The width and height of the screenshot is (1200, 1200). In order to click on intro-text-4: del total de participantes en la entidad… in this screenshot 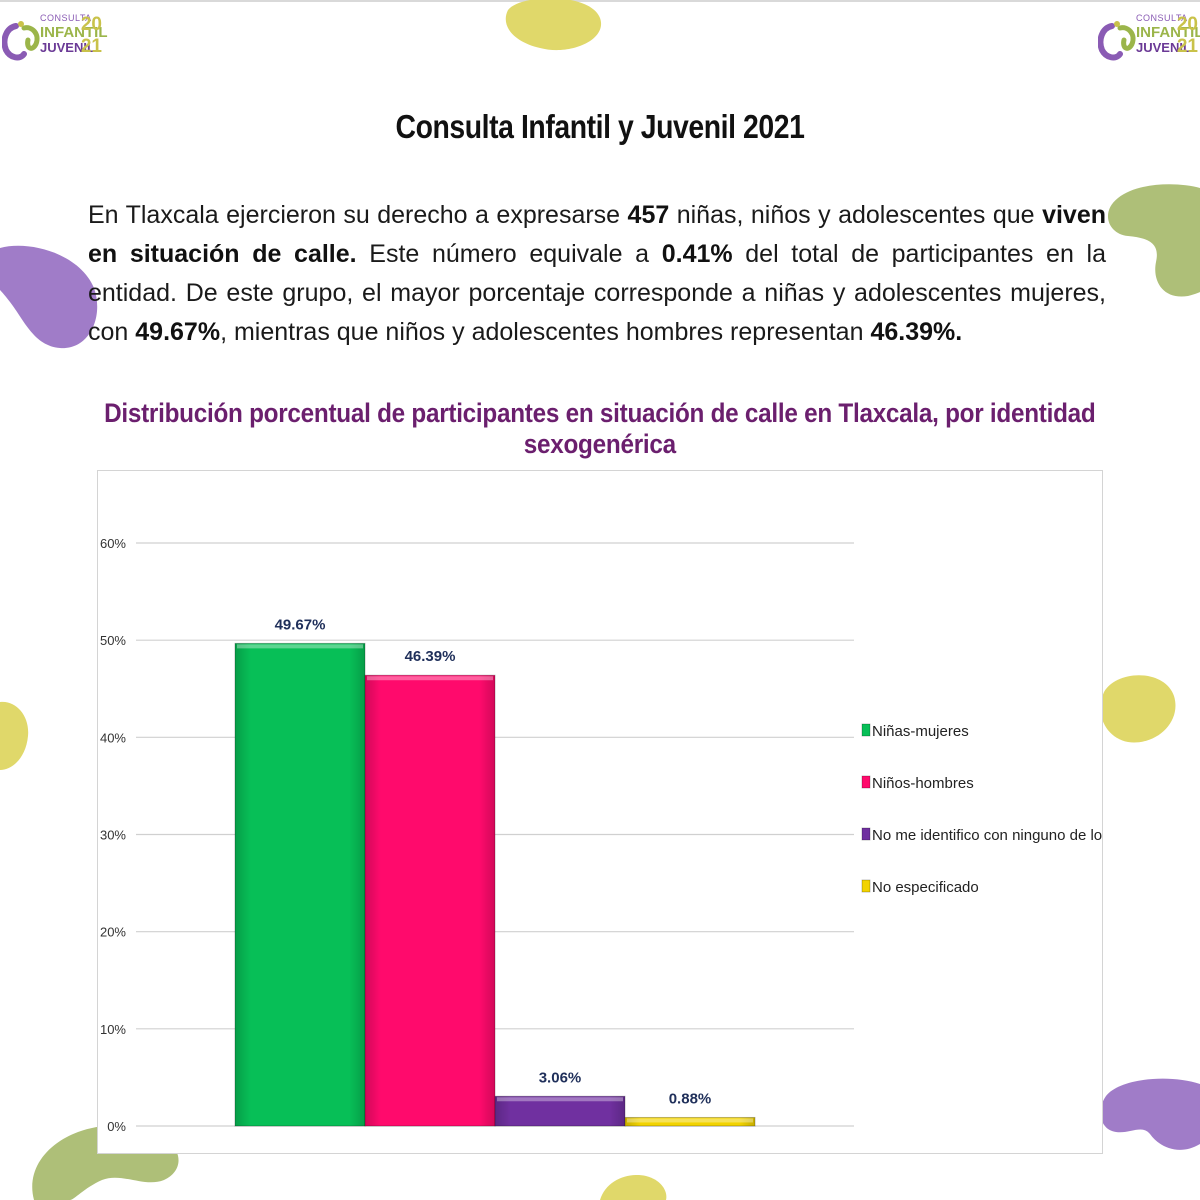, I will do `click(597, 293)`.